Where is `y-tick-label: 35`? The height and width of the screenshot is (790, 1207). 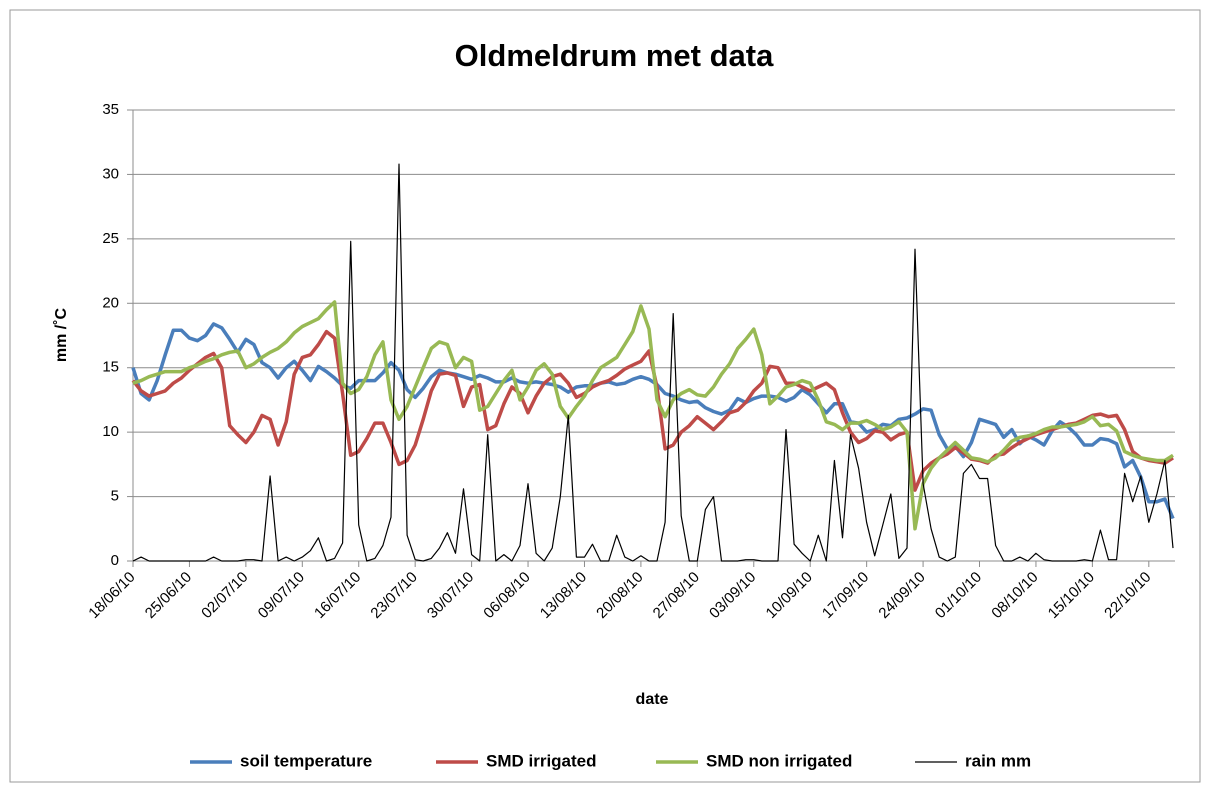
y-tick-label: 35 is located at coordinates (110, 109).